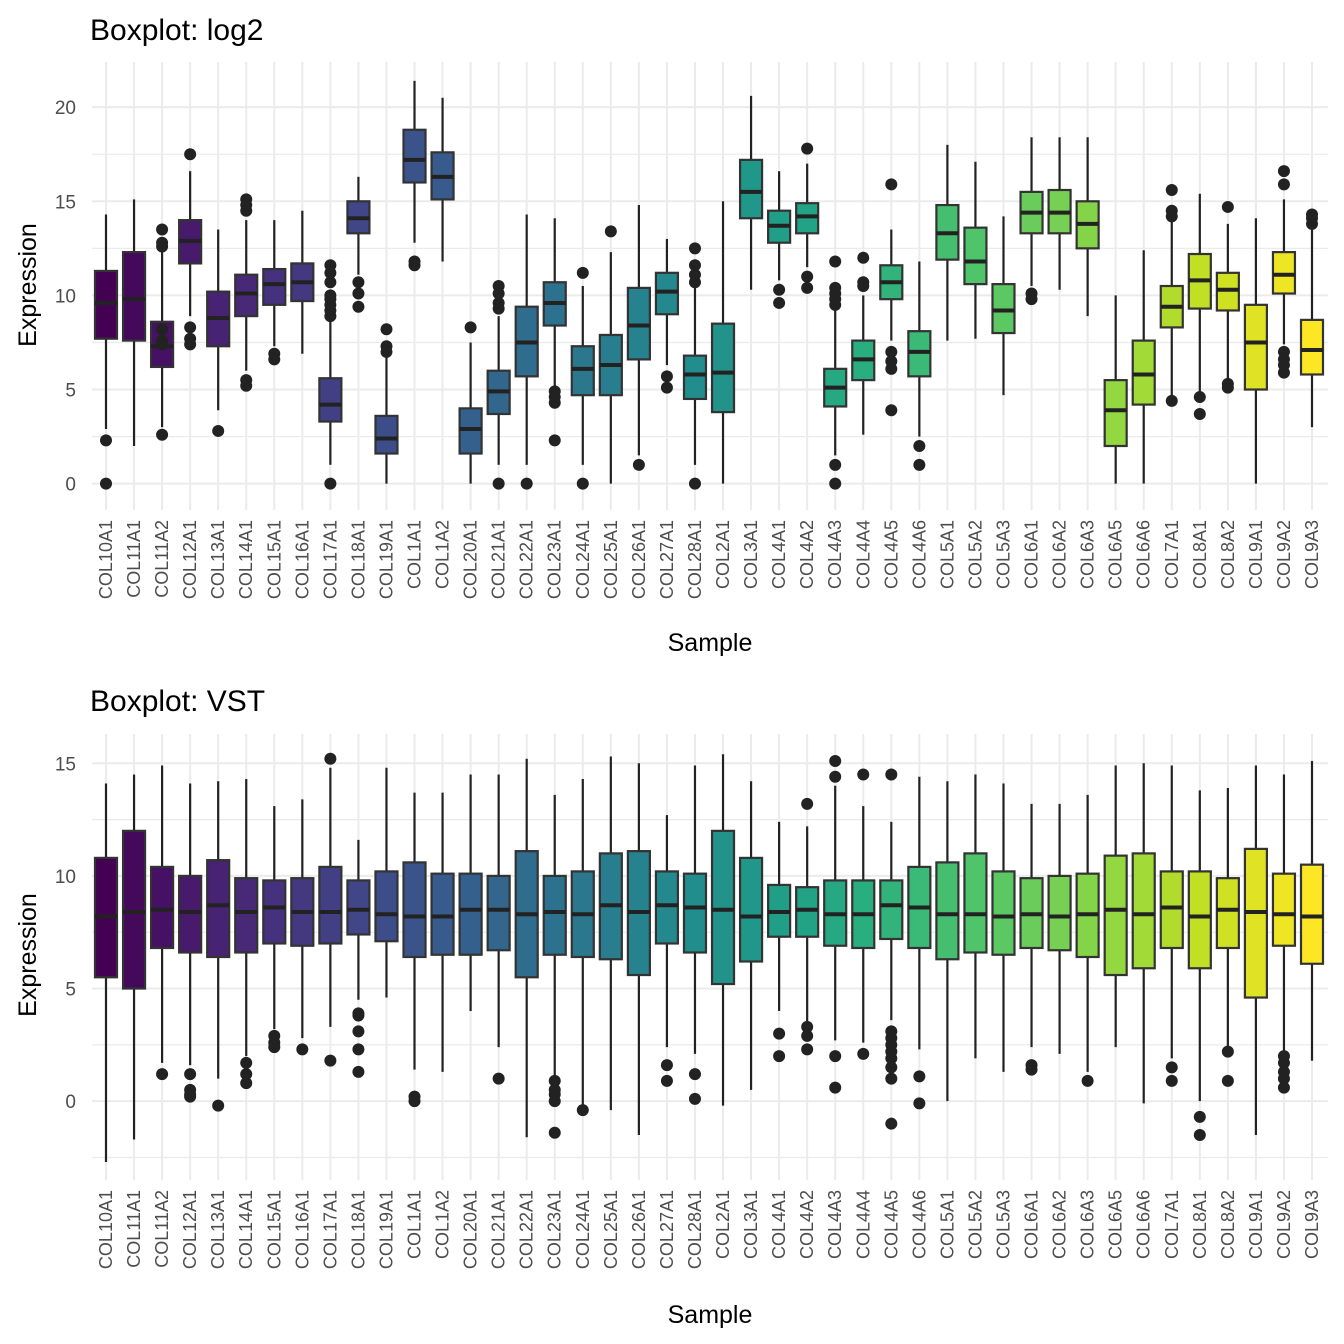 This screenshot has height=1344, width=1344. What do you see at coordinates (470, 893) in the screenshot?
I see `box-COL20A1` at bounding box center [470, 893].